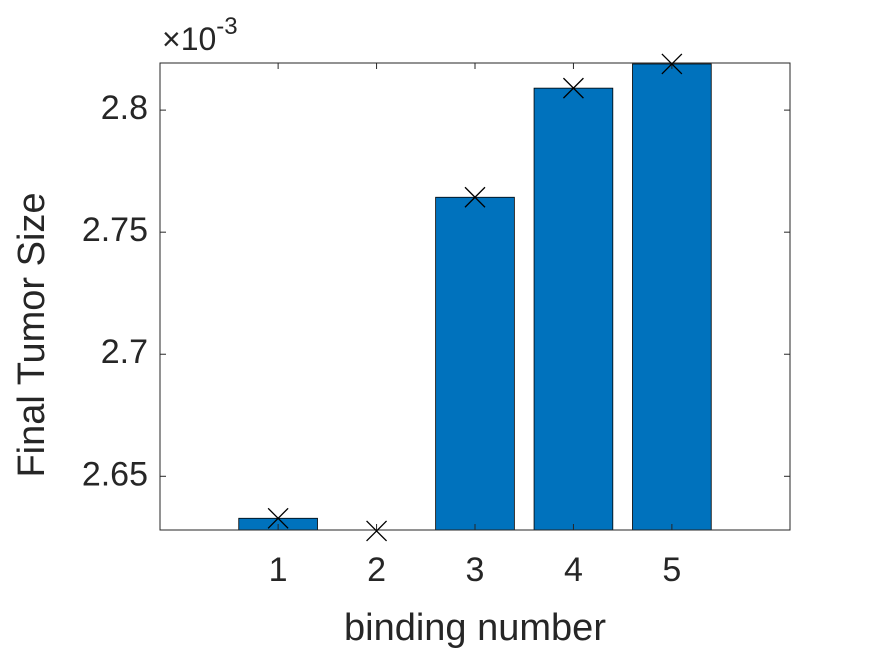 The height and width of the screenshot is (656, 875). What do you see at coordinates (573, 570) in the screenshot?
I see `x-tick-label: 4` at bounding box center [573, 570].